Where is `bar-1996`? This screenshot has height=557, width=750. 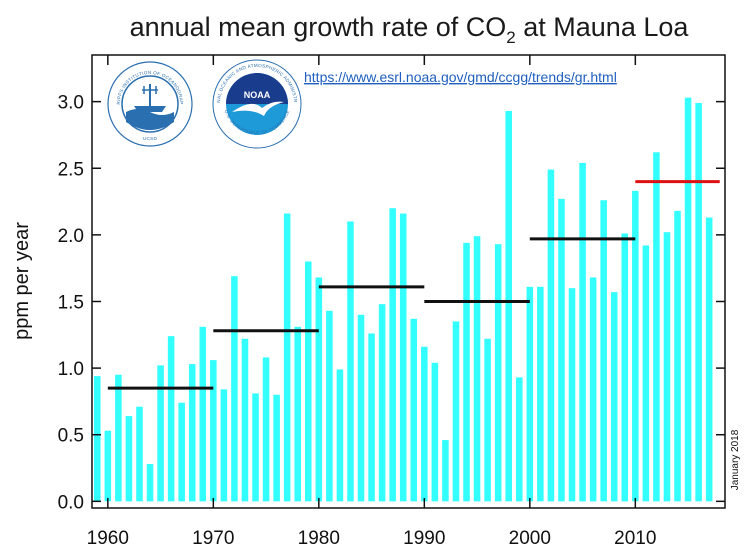
bar-1996 is located at coordinates (487, 420).